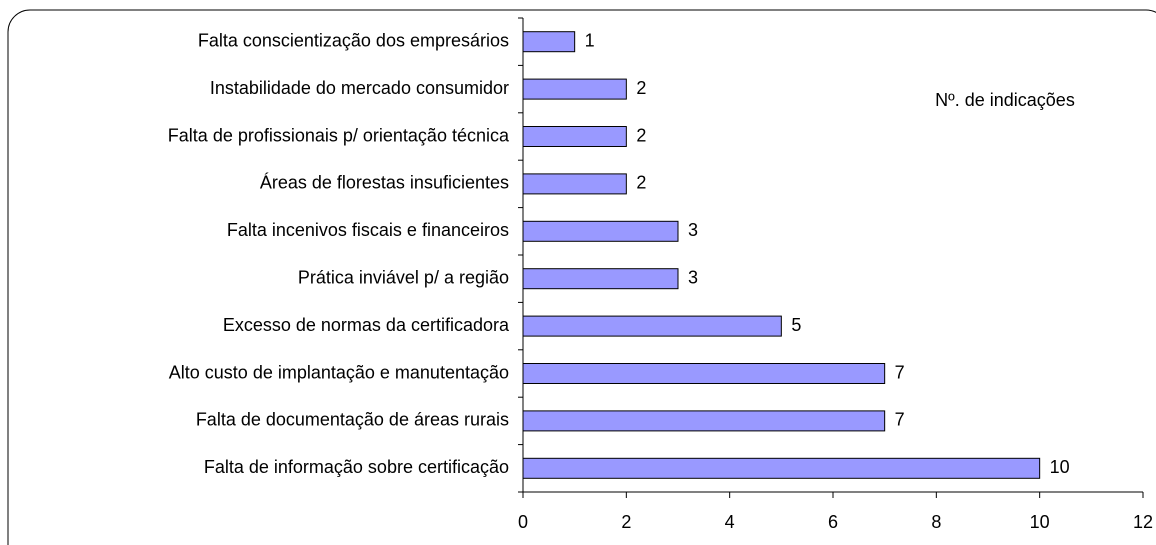 This screenshot has height=545, width=1156. Describe the element at coordinates (833, 522) in the screenshot. I see `x-tick-label: 6` at that location.